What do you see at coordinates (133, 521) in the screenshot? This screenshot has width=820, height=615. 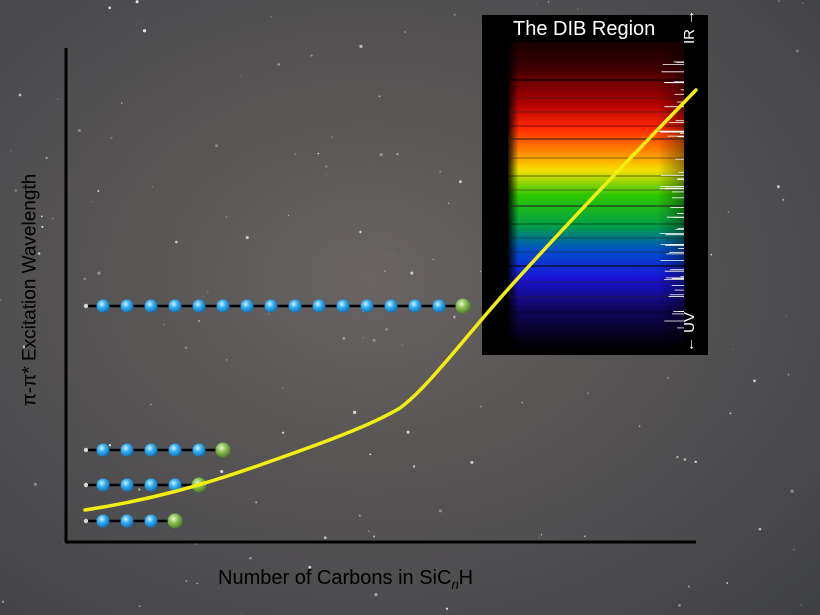 I see `sic3h-molecule` at bounding box center [133, 521].